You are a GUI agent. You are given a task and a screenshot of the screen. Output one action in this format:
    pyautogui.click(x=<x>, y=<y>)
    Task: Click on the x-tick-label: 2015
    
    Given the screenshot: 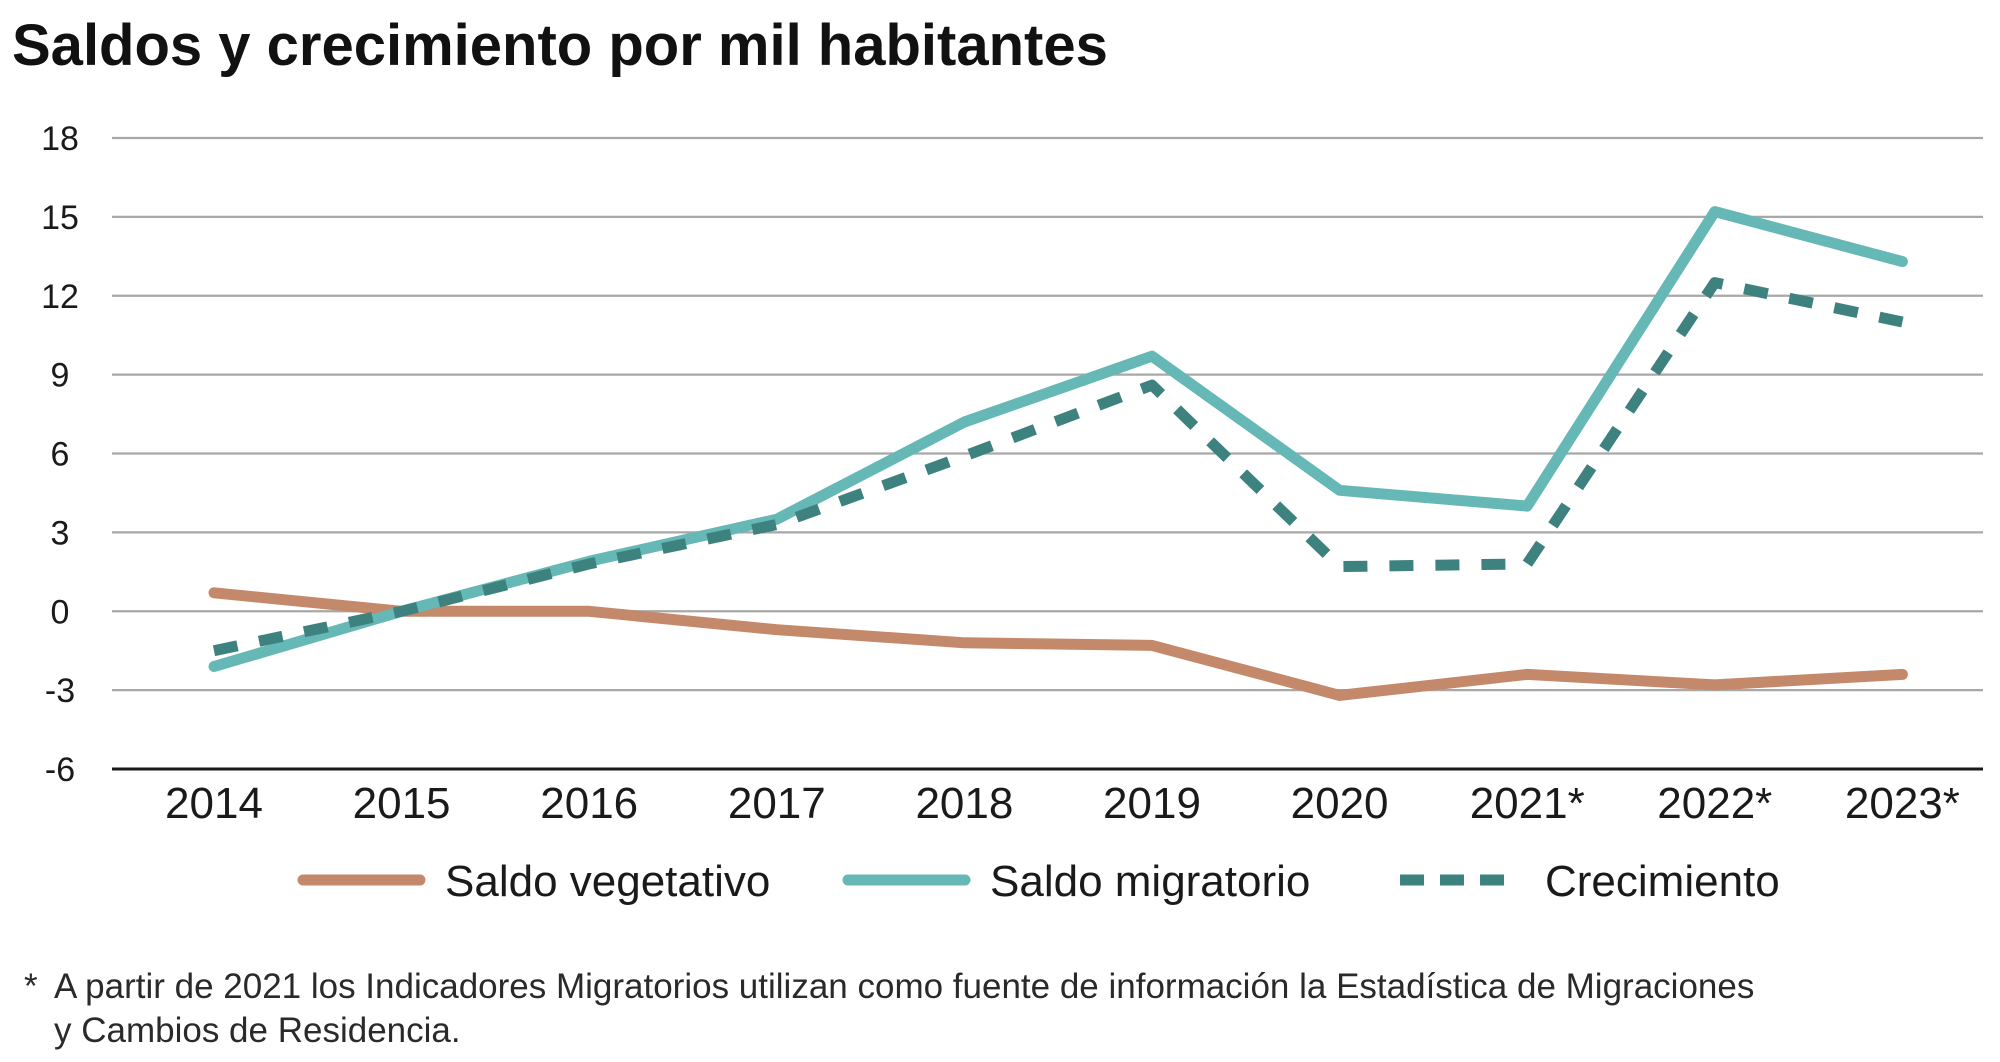 What is the action you would take?
    pyautogui.click(x=402, y=803)
    